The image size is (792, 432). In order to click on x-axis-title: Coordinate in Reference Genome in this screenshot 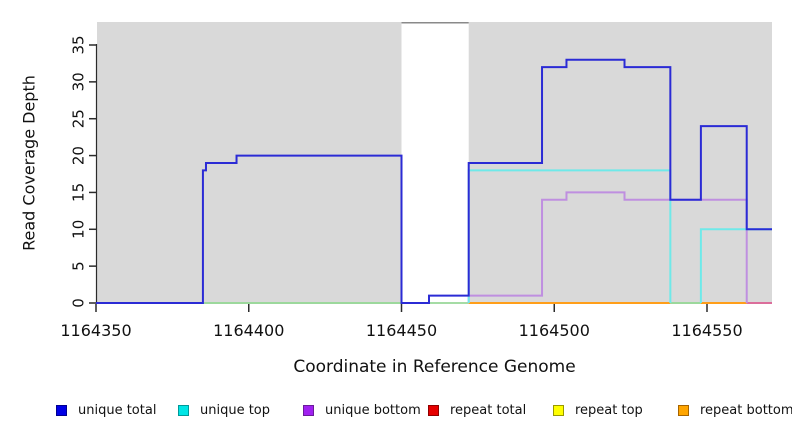, I will do `click(434, 367)`.